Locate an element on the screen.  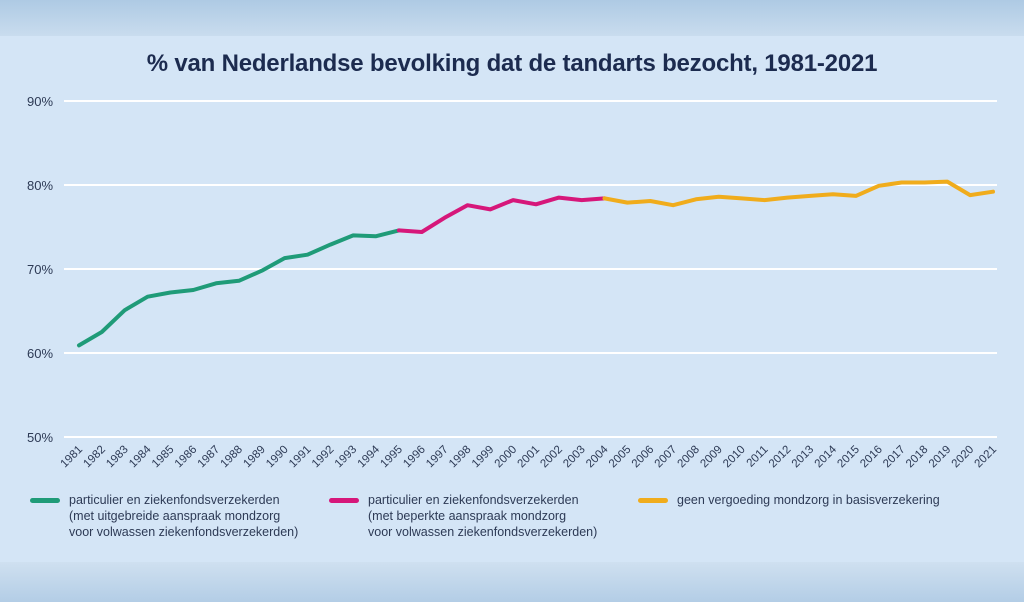
x-tick-label: 2017 is located at coordinates (894, 457).